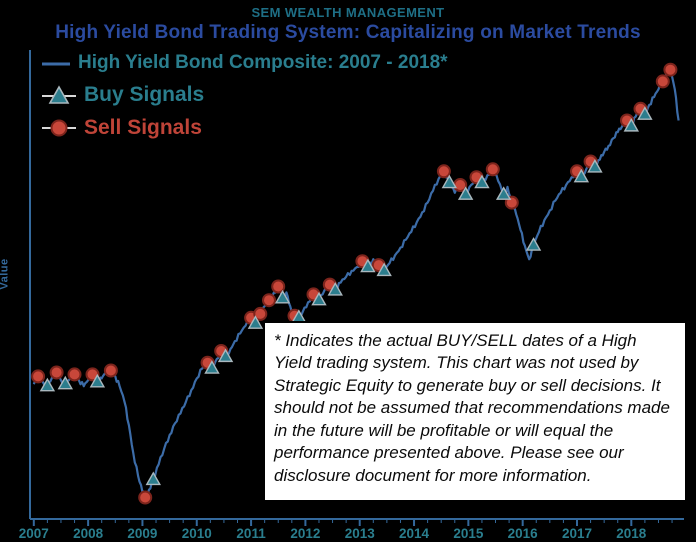  Describe the element at coordinates (56, 64) in the screenshot. I see `line-series-icon` at that location.